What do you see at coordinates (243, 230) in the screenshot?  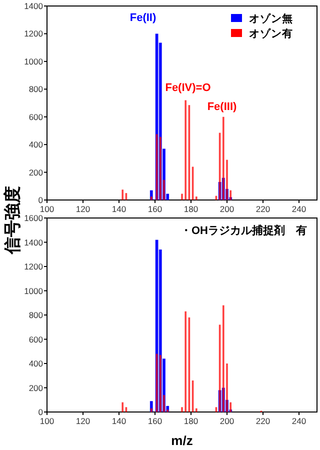 I see `annotation: ・OHラジカル捕捉剤 有` at bounding box center [243, 230].